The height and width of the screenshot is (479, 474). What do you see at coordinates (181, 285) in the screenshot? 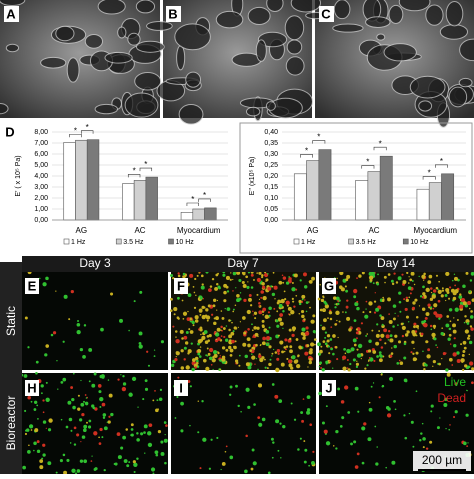
I see `panel-label: F` at bounding box center [181, 285].